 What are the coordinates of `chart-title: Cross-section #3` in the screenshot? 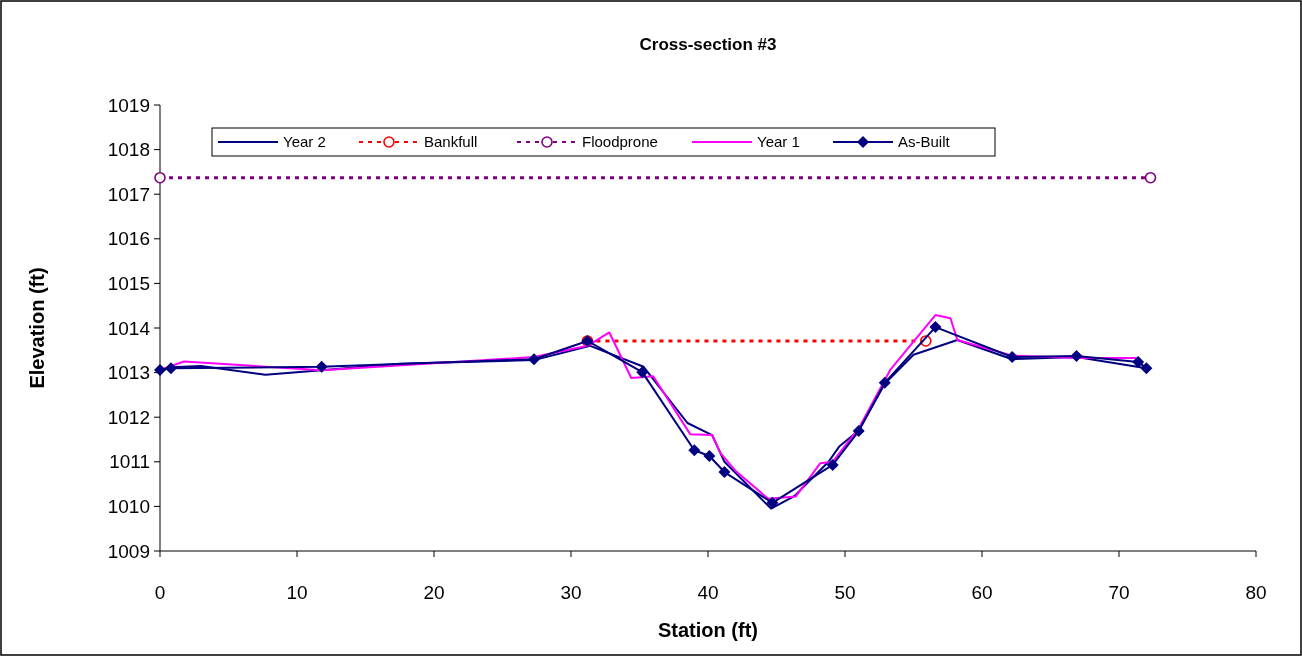 It's located at (708, 44).